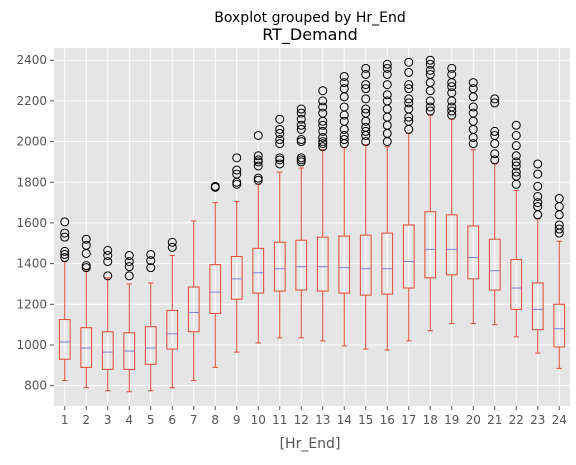  I want to click on x-tick-label: 10, so click(258, 420).